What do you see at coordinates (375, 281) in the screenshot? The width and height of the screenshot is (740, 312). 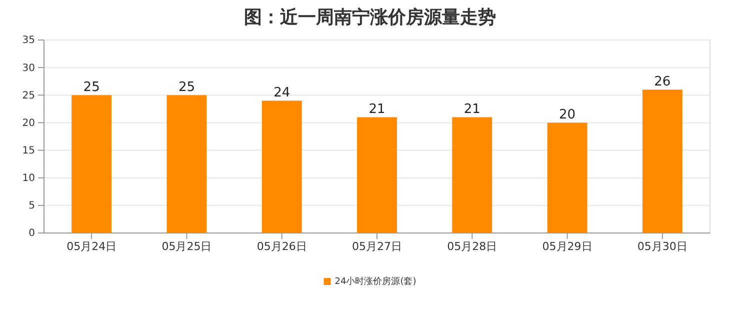 I see `legend-label: 24小时涨价房源(套)` at bounding box center [375, 281].